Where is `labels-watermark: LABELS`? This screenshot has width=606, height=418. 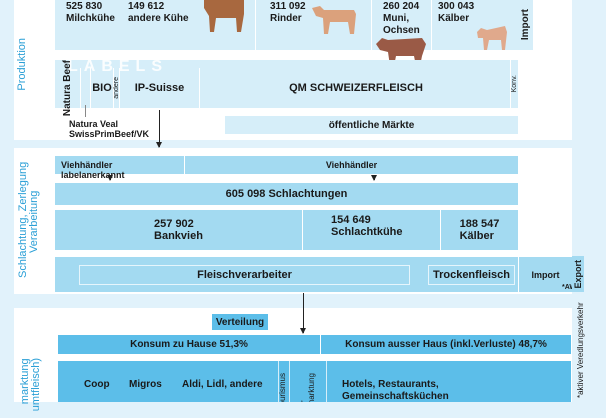 labels-watermark: LABELS is located at coordinates (118, 66).